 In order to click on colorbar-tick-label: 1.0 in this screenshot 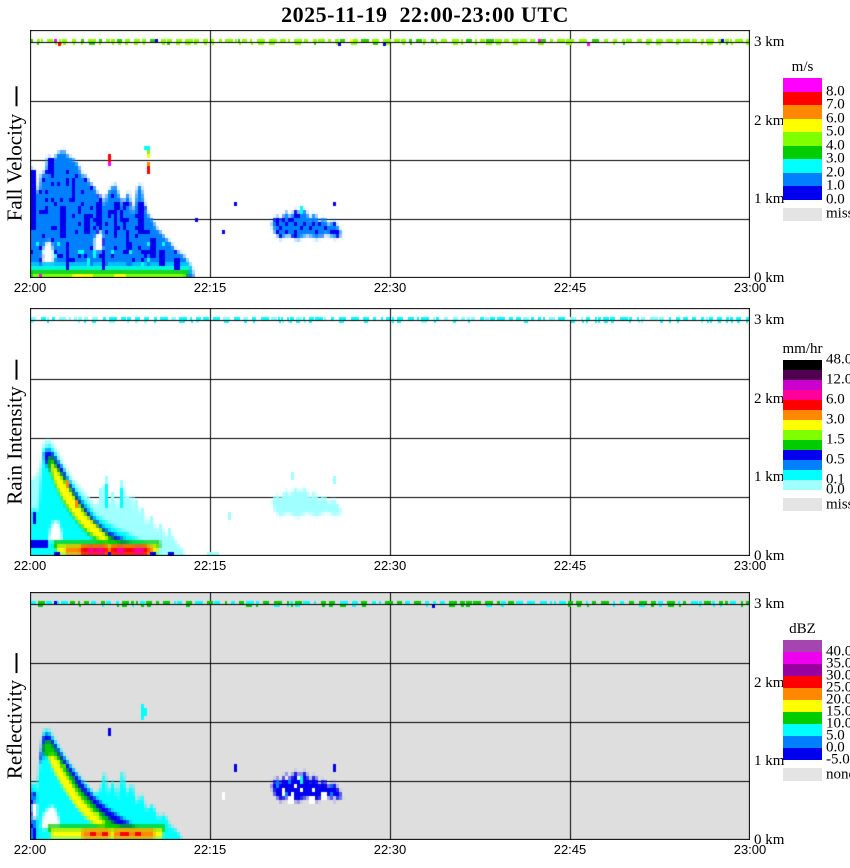, I will do `click(835, 185)`.